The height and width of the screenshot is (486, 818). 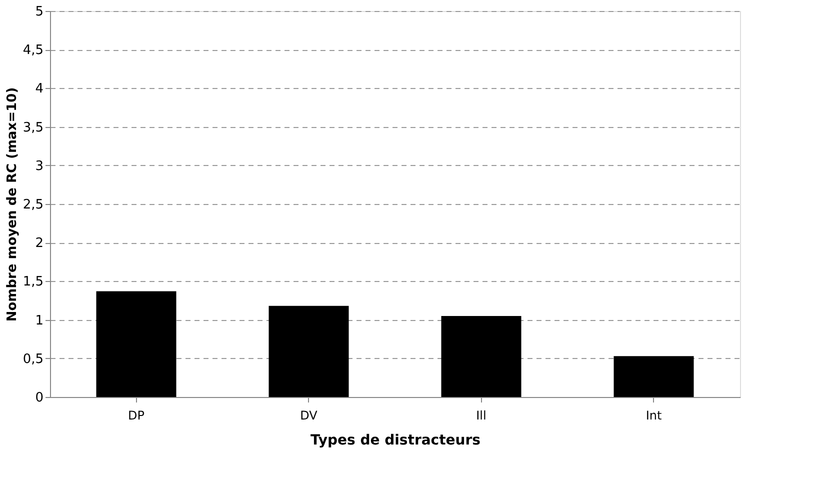 What do you see at coordinates (33, 205) in the screenshot?
I see `y-tick-label: 2,5` at bounding box center [33, 205].